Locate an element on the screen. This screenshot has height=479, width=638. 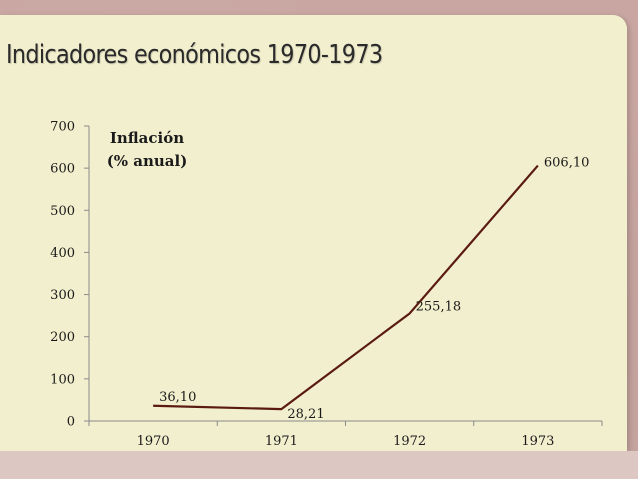
x-tick-label: 1972 is located at coordinates (409, 441).